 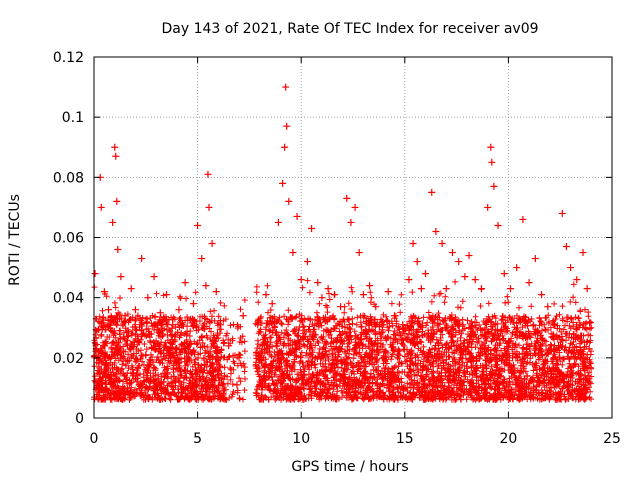 I want to click on x-tick-label: 10, so click(x=301, y=439).